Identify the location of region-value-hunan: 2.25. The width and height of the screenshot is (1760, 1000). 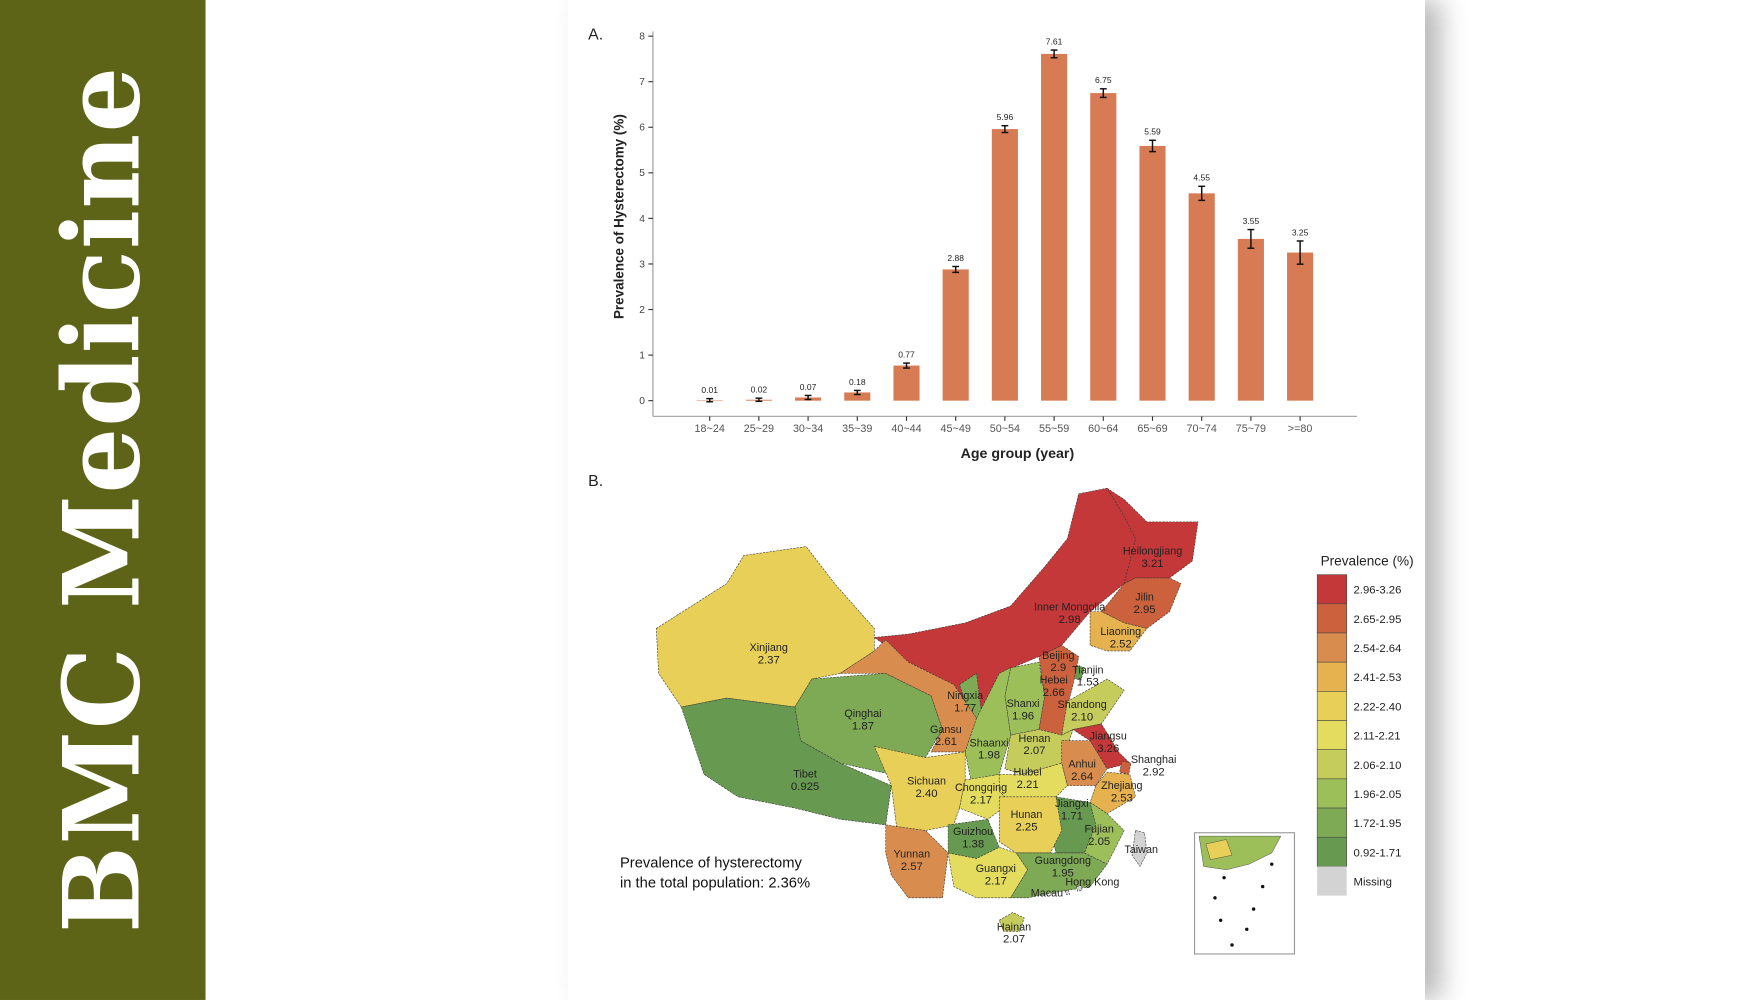
(1026, 828).